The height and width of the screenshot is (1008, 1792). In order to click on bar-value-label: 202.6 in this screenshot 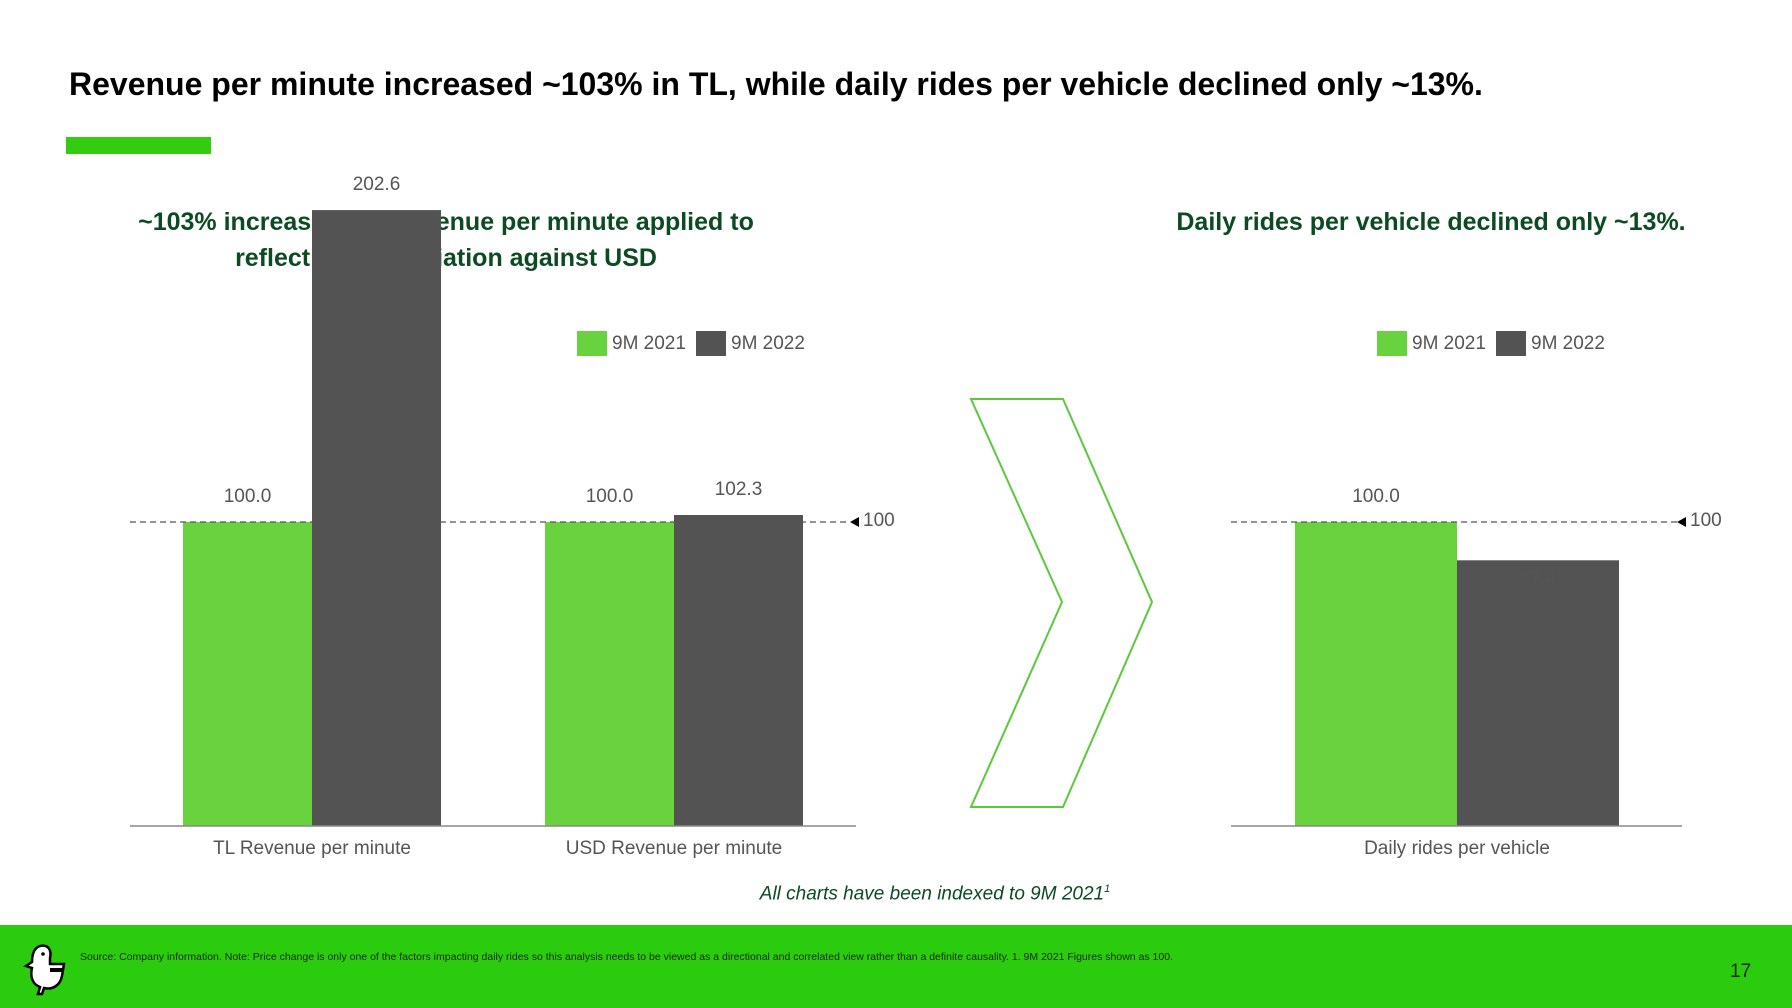, I will do `click(376, 185)`.